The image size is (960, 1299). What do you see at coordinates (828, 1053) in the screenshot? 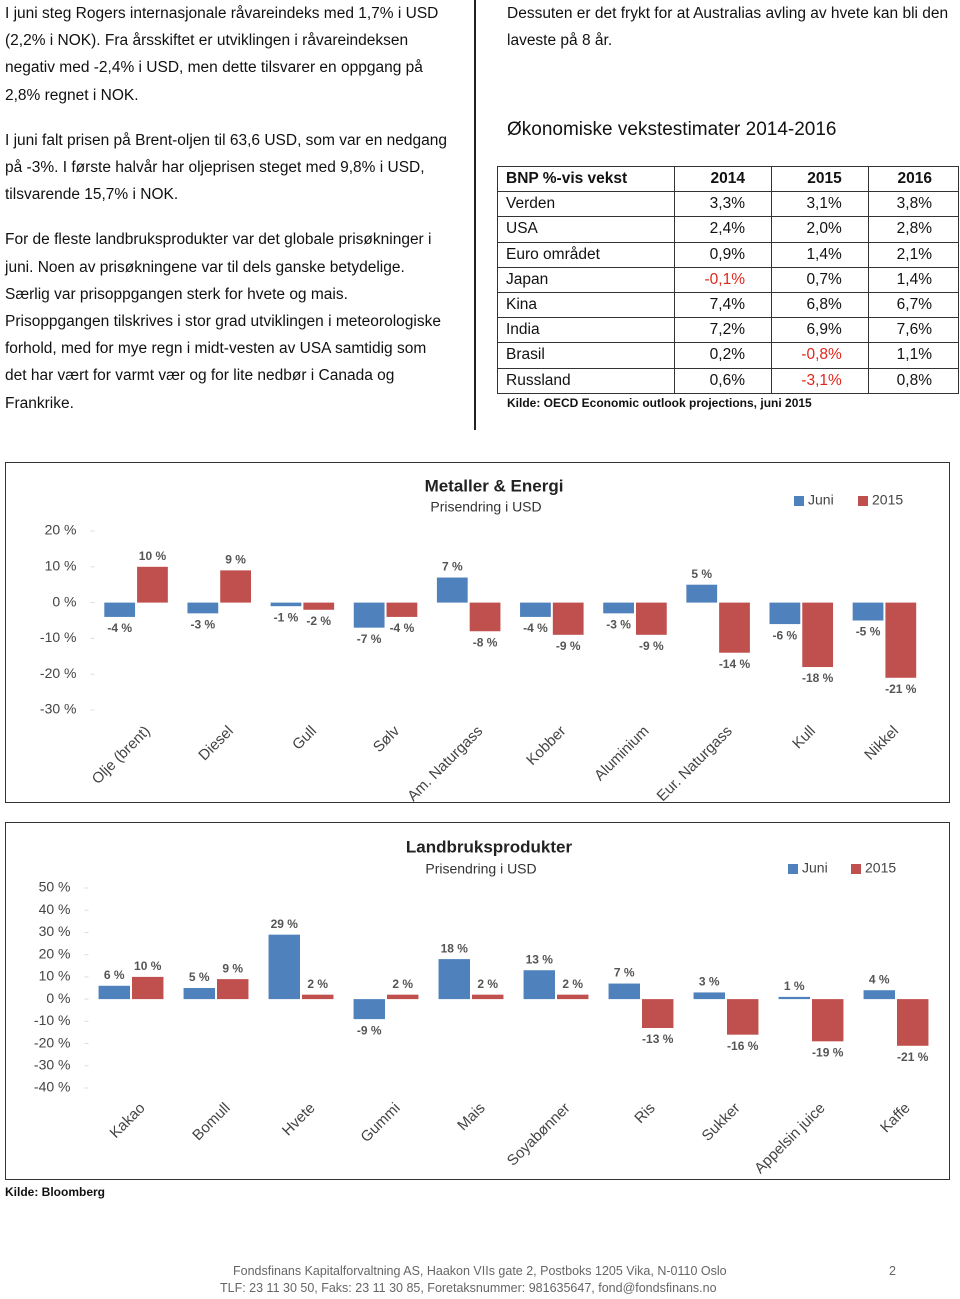
I see `data-label: -19 %` at bounding box center [828, 1053].